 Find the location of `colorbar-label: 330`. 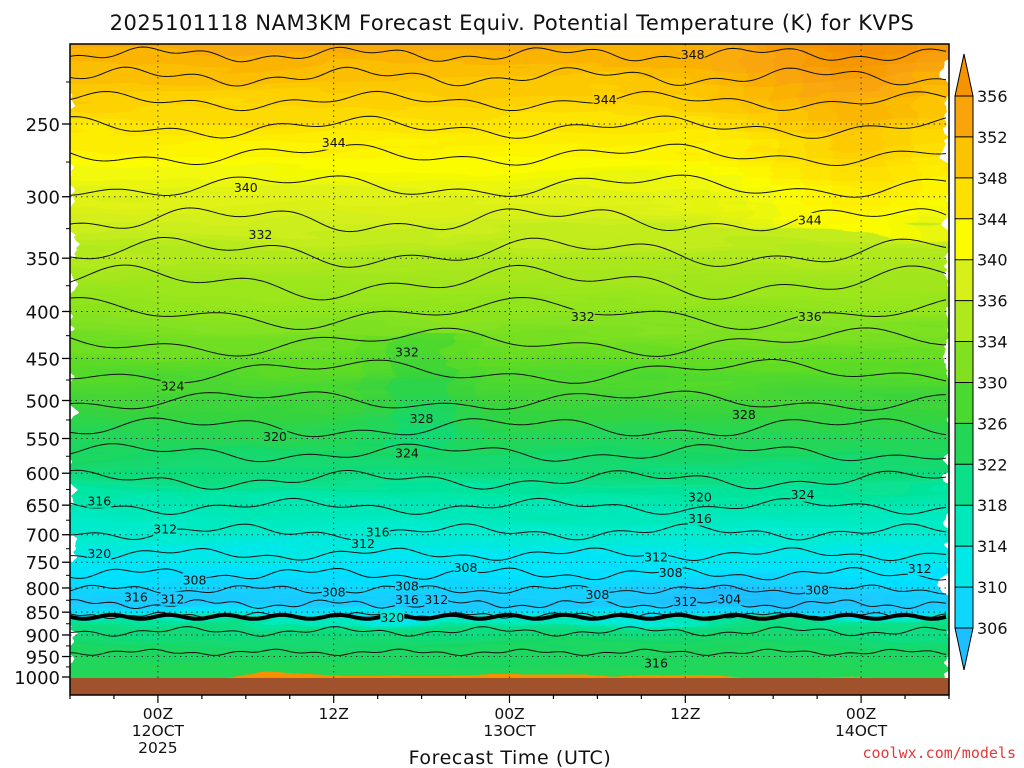

colorbar-label: 330 is located at coordinates (992, 382).